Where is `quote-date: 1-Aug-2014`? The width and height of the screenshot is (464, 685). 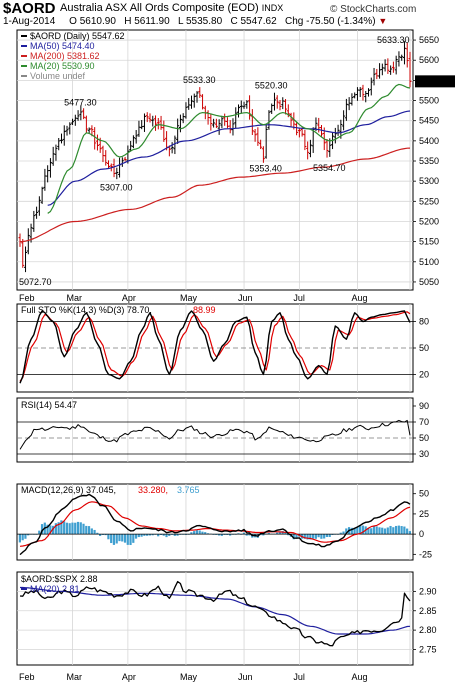 quote-date: 1-Aug-2014 is located at coordinates (29, 21).